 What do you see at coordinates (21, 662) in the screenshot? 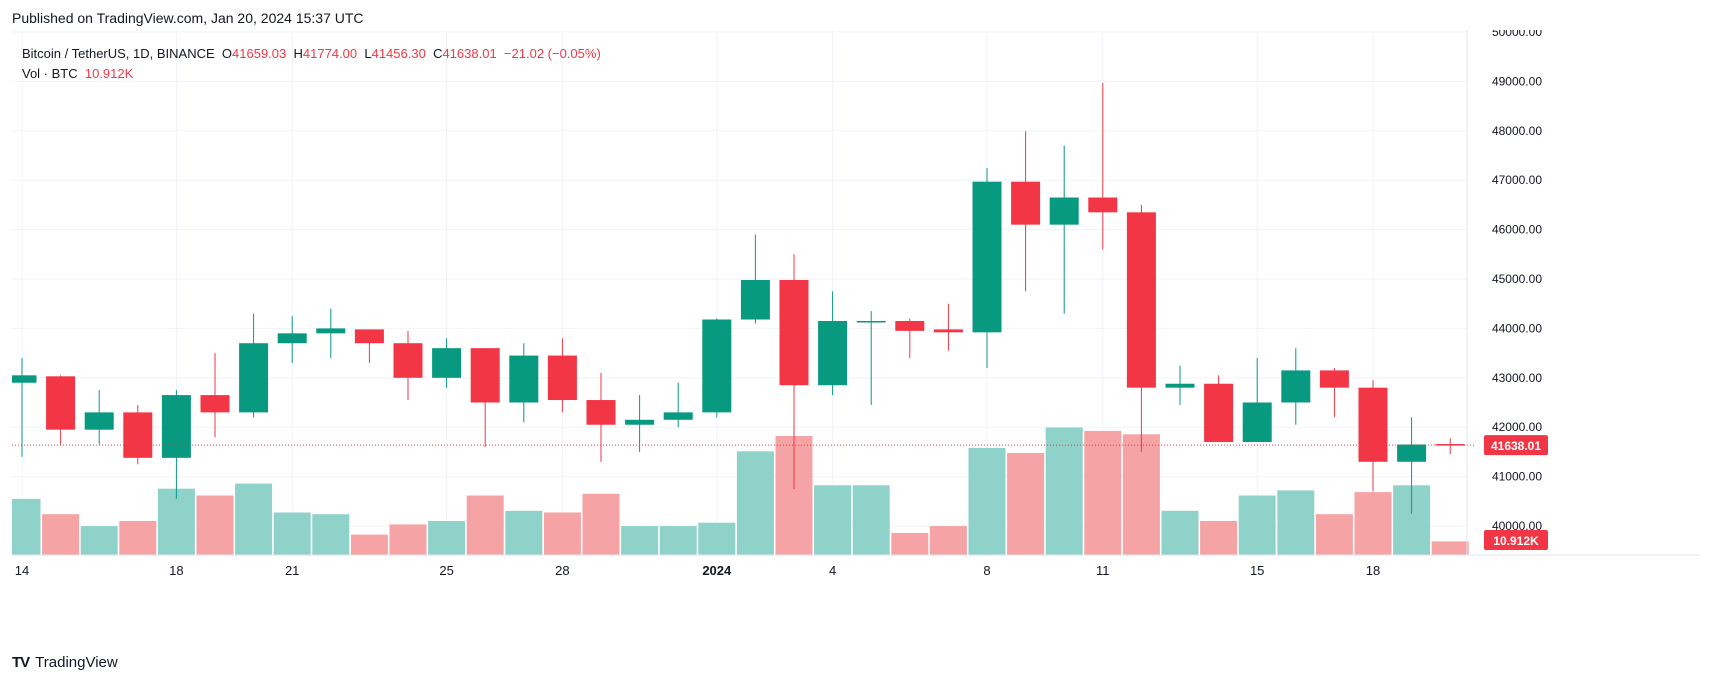
I see `tradingview-logo-icon: TV` at bounding box center [21, 662].